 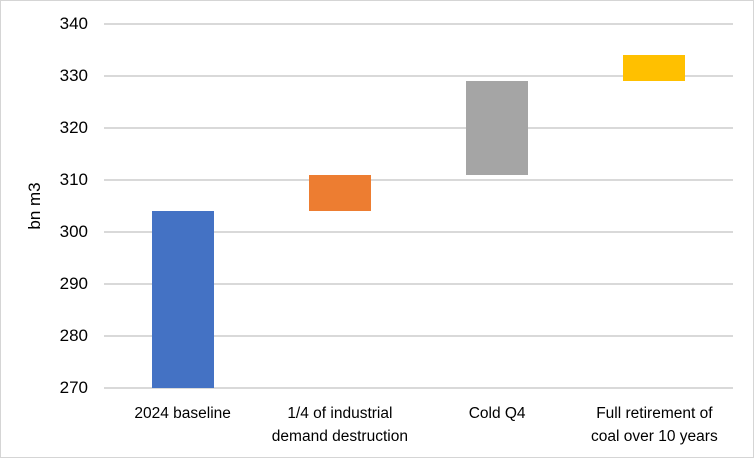 What do you see at coordinates (73, 231) in the screenshot?
I see `y-tick-label-300: 300` at bounding box center [73, 231].